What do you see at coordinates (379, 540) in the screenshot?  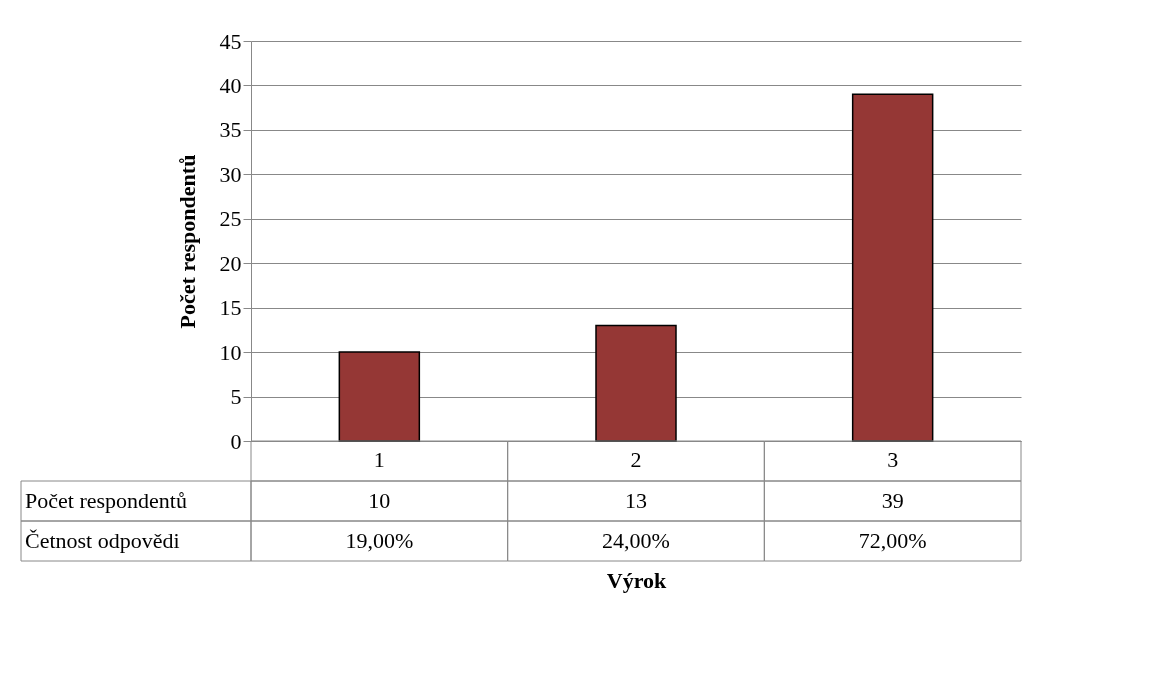 I see `text: 19,00%` at bounding box center [379, 540].